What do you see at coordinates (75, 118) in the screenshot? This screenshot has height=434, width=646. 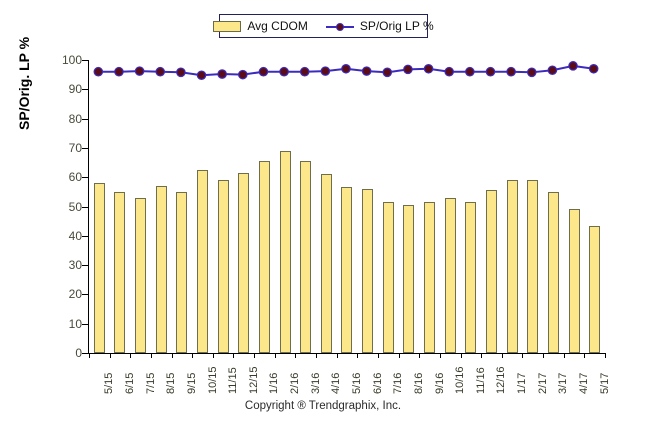 I see `y-axis-tick-label: 80` at bounding box center [75, 118].